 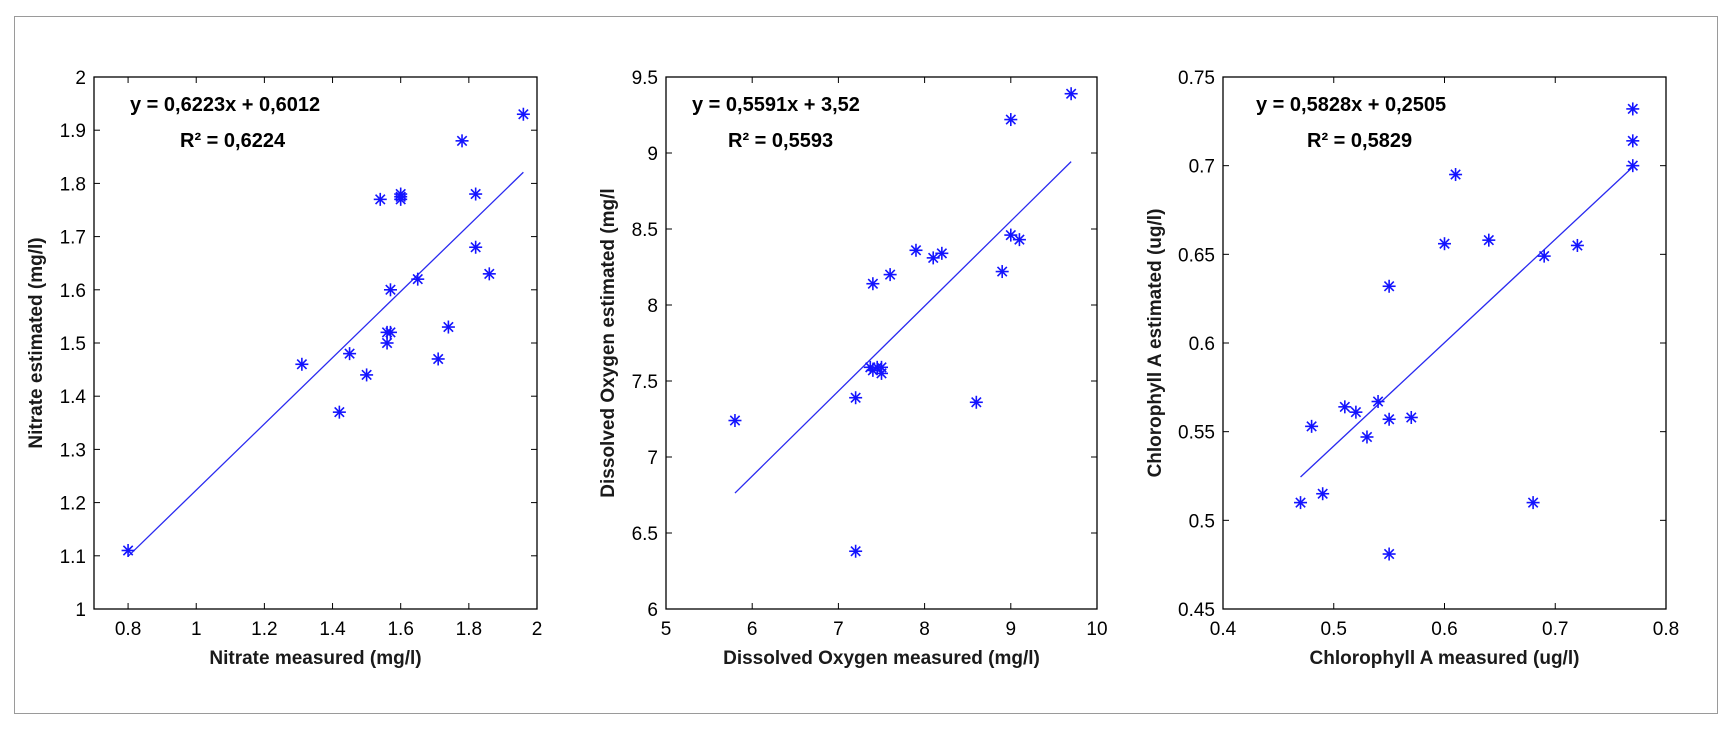 What do you see at coordinates (73, 238) in the screenshot?
I see `nitrate-y-tick-label: 1.7` at bounding box center [73, 238].